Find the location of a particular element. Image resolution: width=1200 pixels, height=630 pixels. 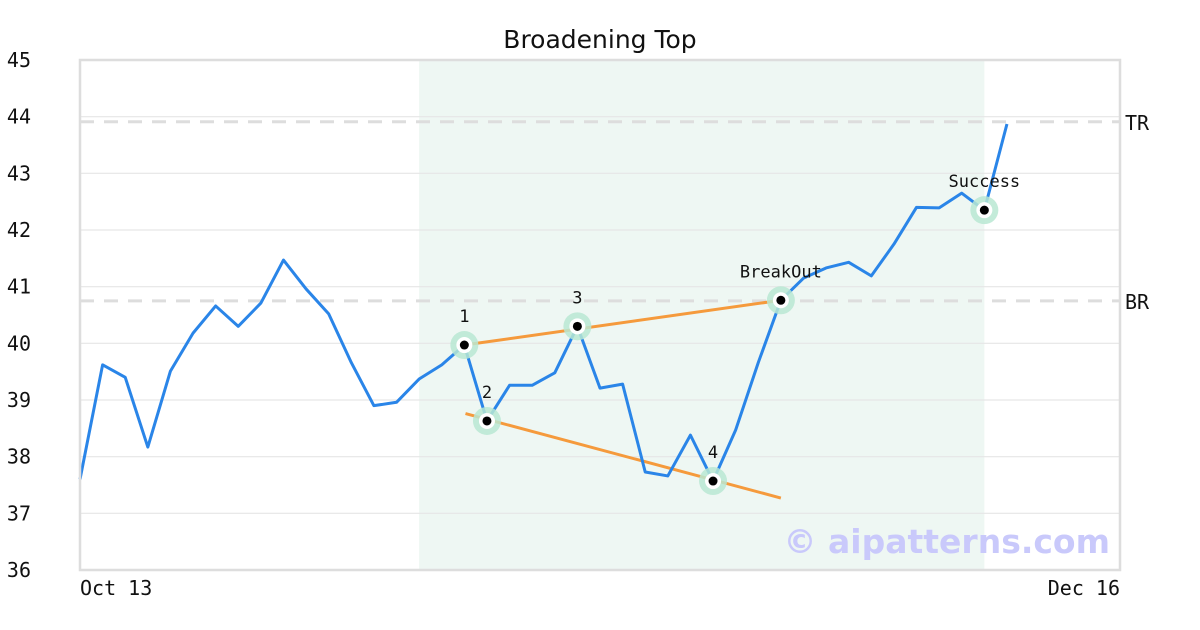

y-tick-label: 43 is located at coordinates (19, 173).